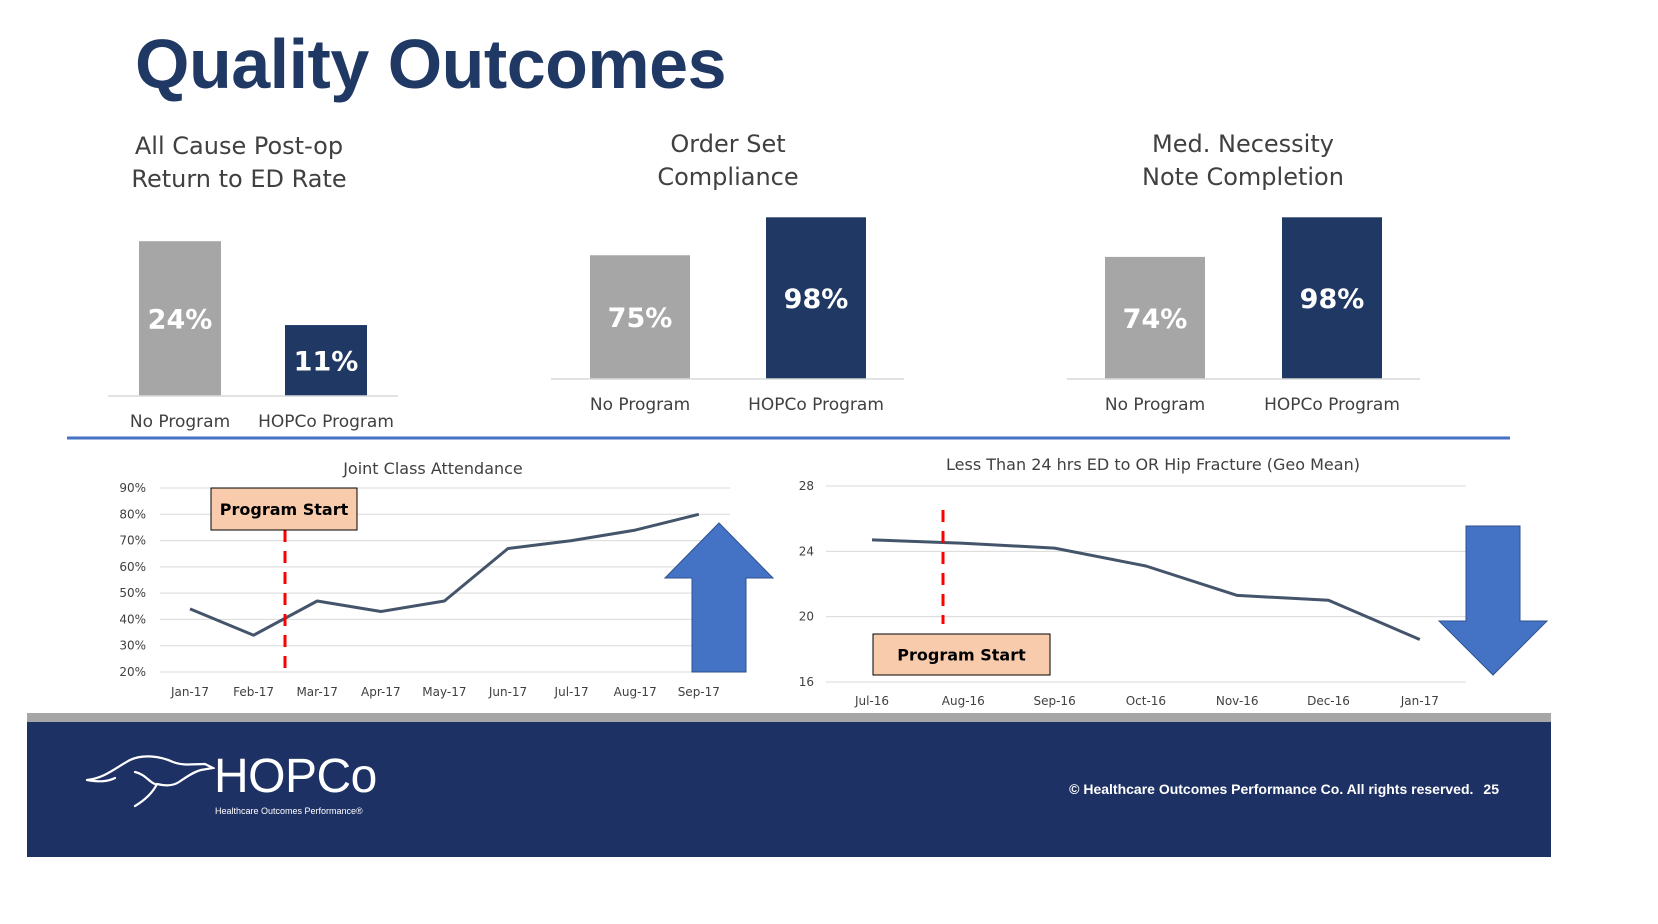  I want to click on x-tick-label: Apr-17, so click(381, 692).